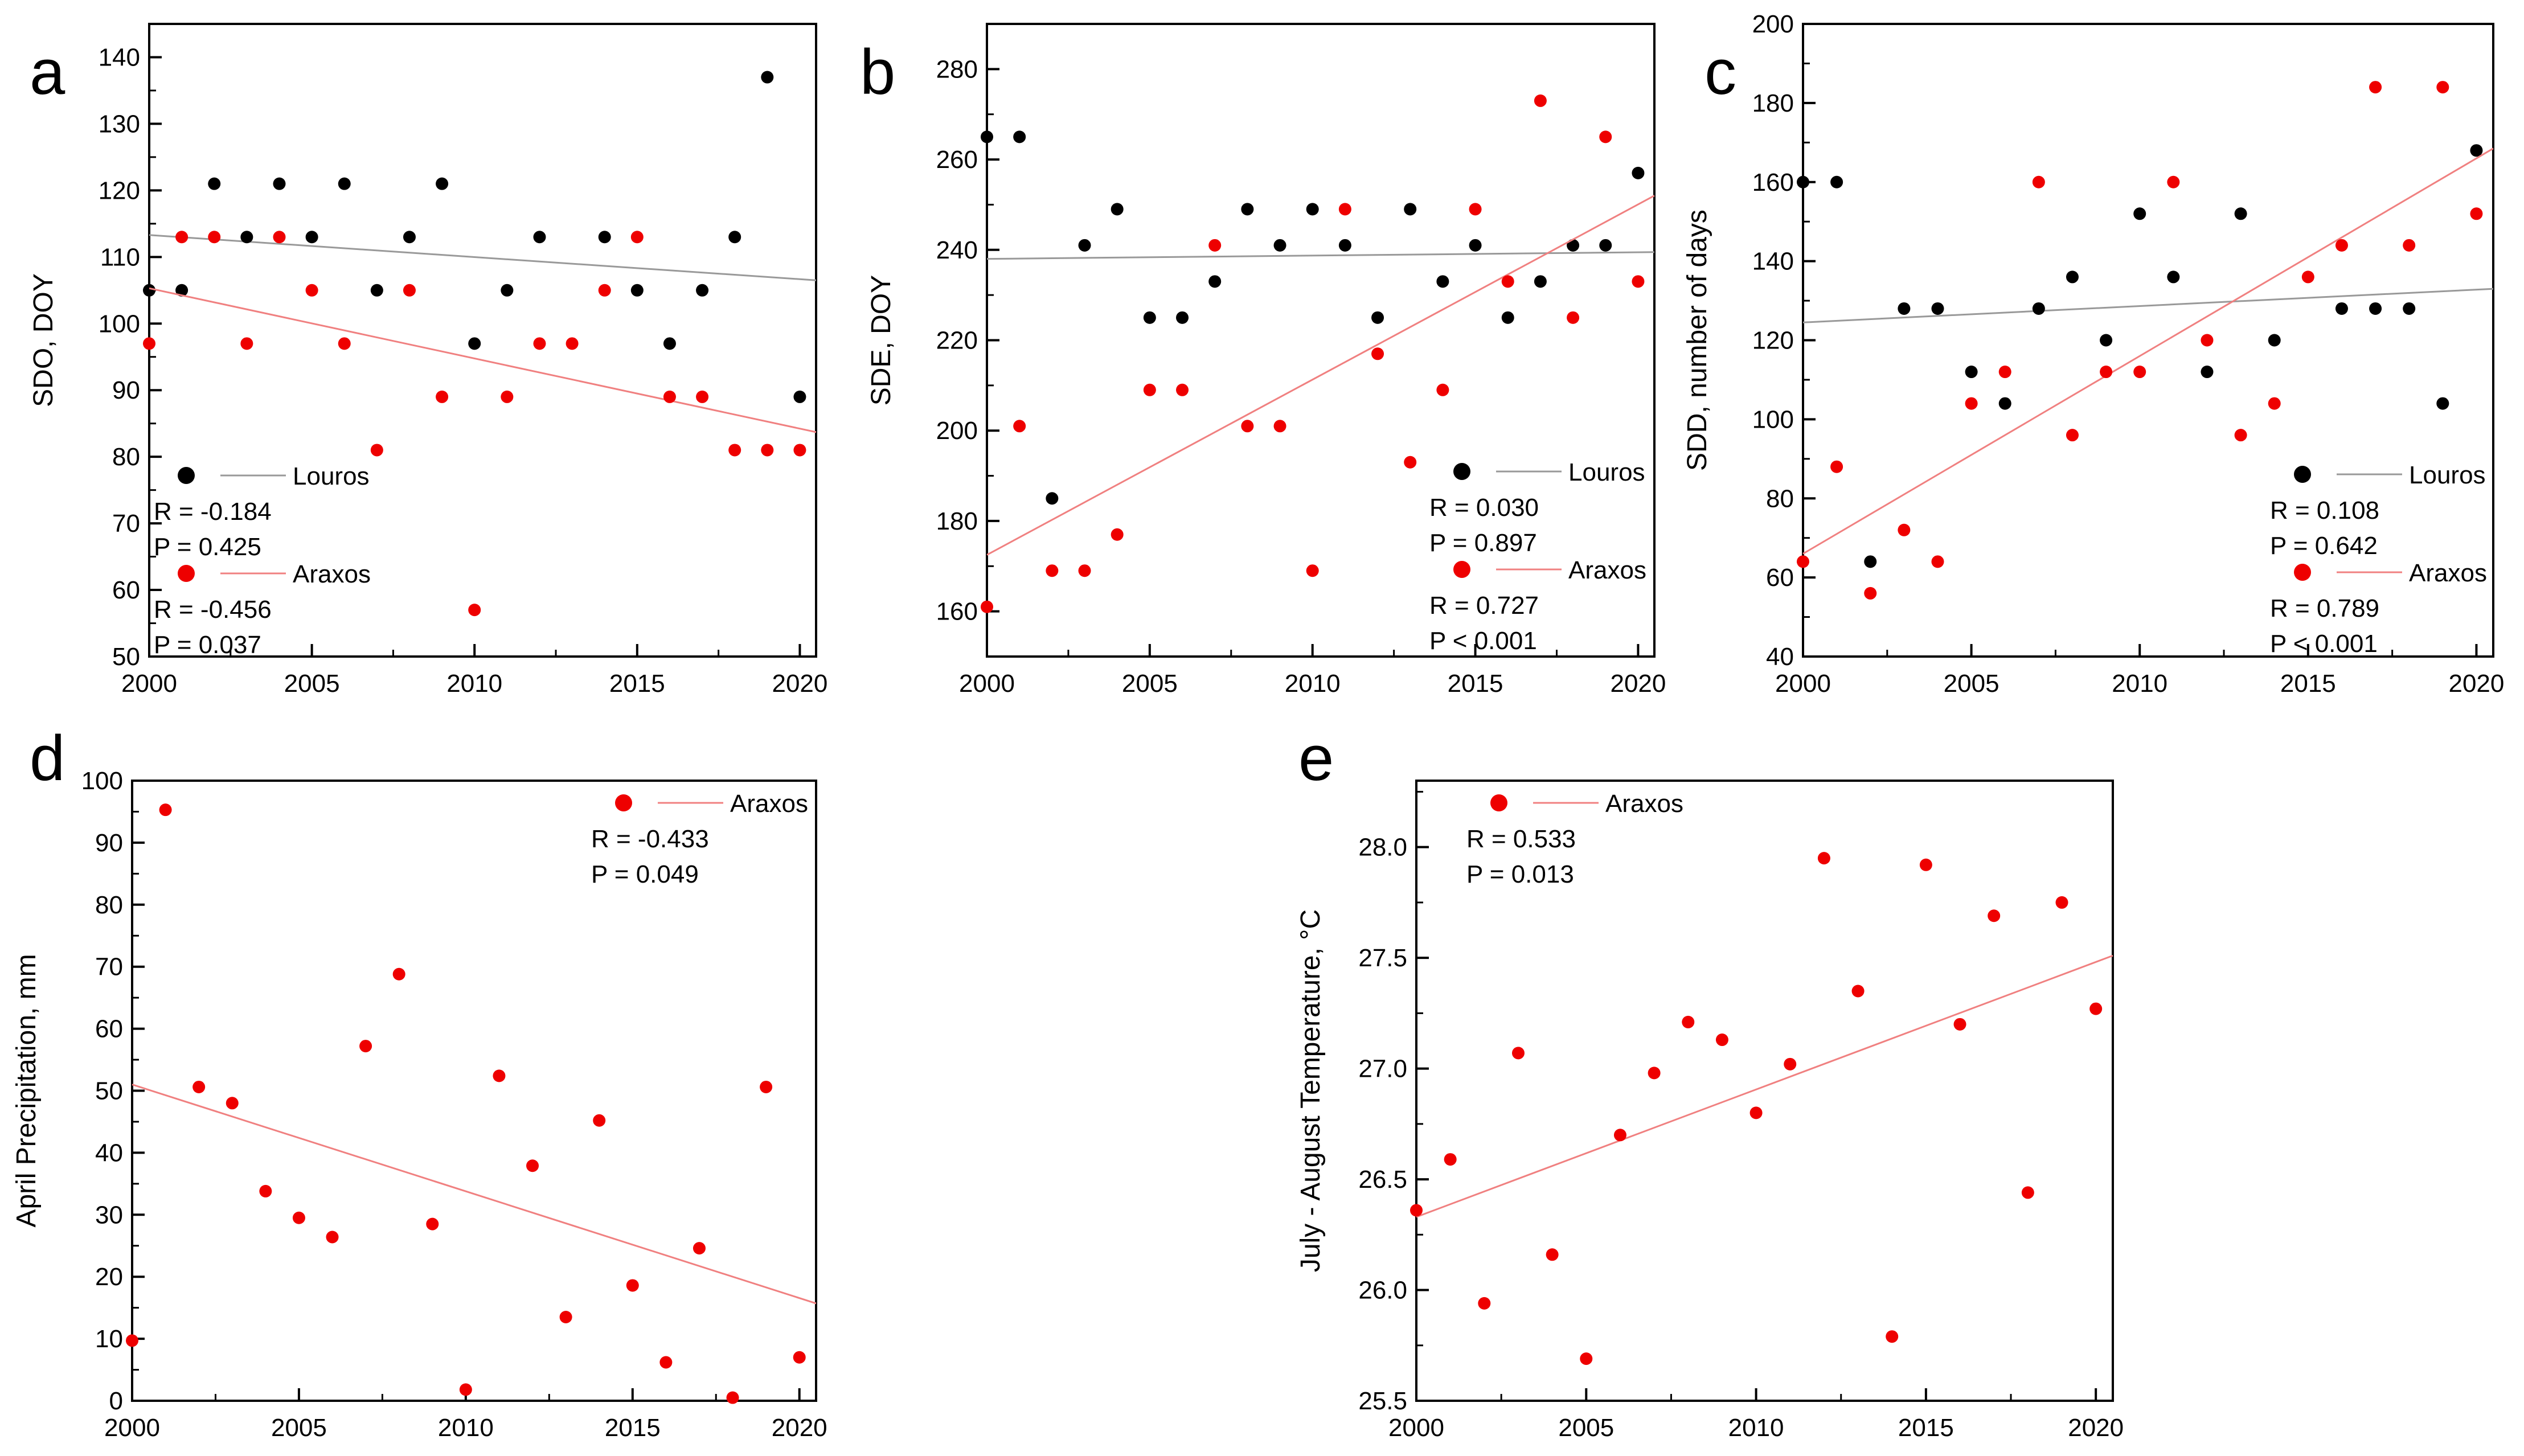 This screenshot has width=2524, height=1456. I want to click on y-tick-label: 180, so click(1773, 103).